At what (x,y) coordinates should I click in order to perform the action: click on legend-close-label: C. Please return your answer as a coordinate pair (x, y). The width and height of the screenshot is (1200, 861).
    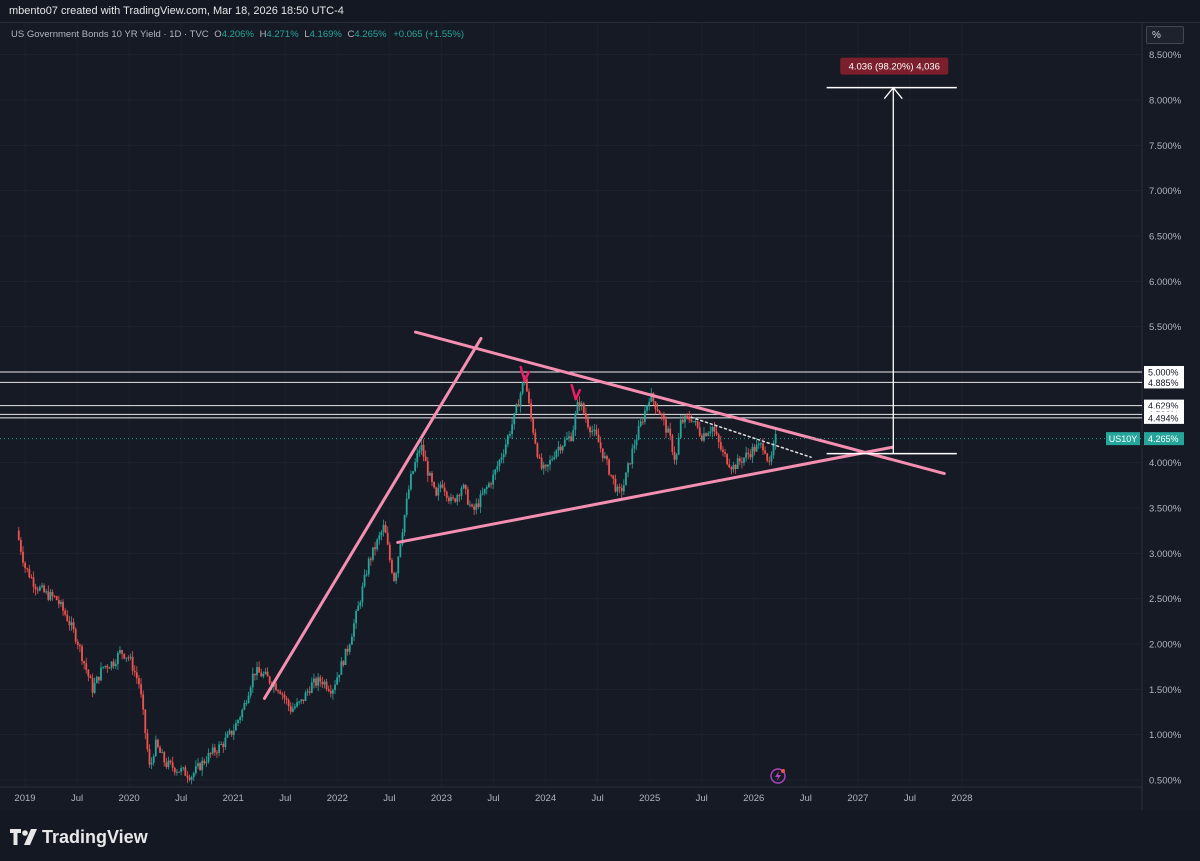
    Looking at the image, I should click on (351, 34).